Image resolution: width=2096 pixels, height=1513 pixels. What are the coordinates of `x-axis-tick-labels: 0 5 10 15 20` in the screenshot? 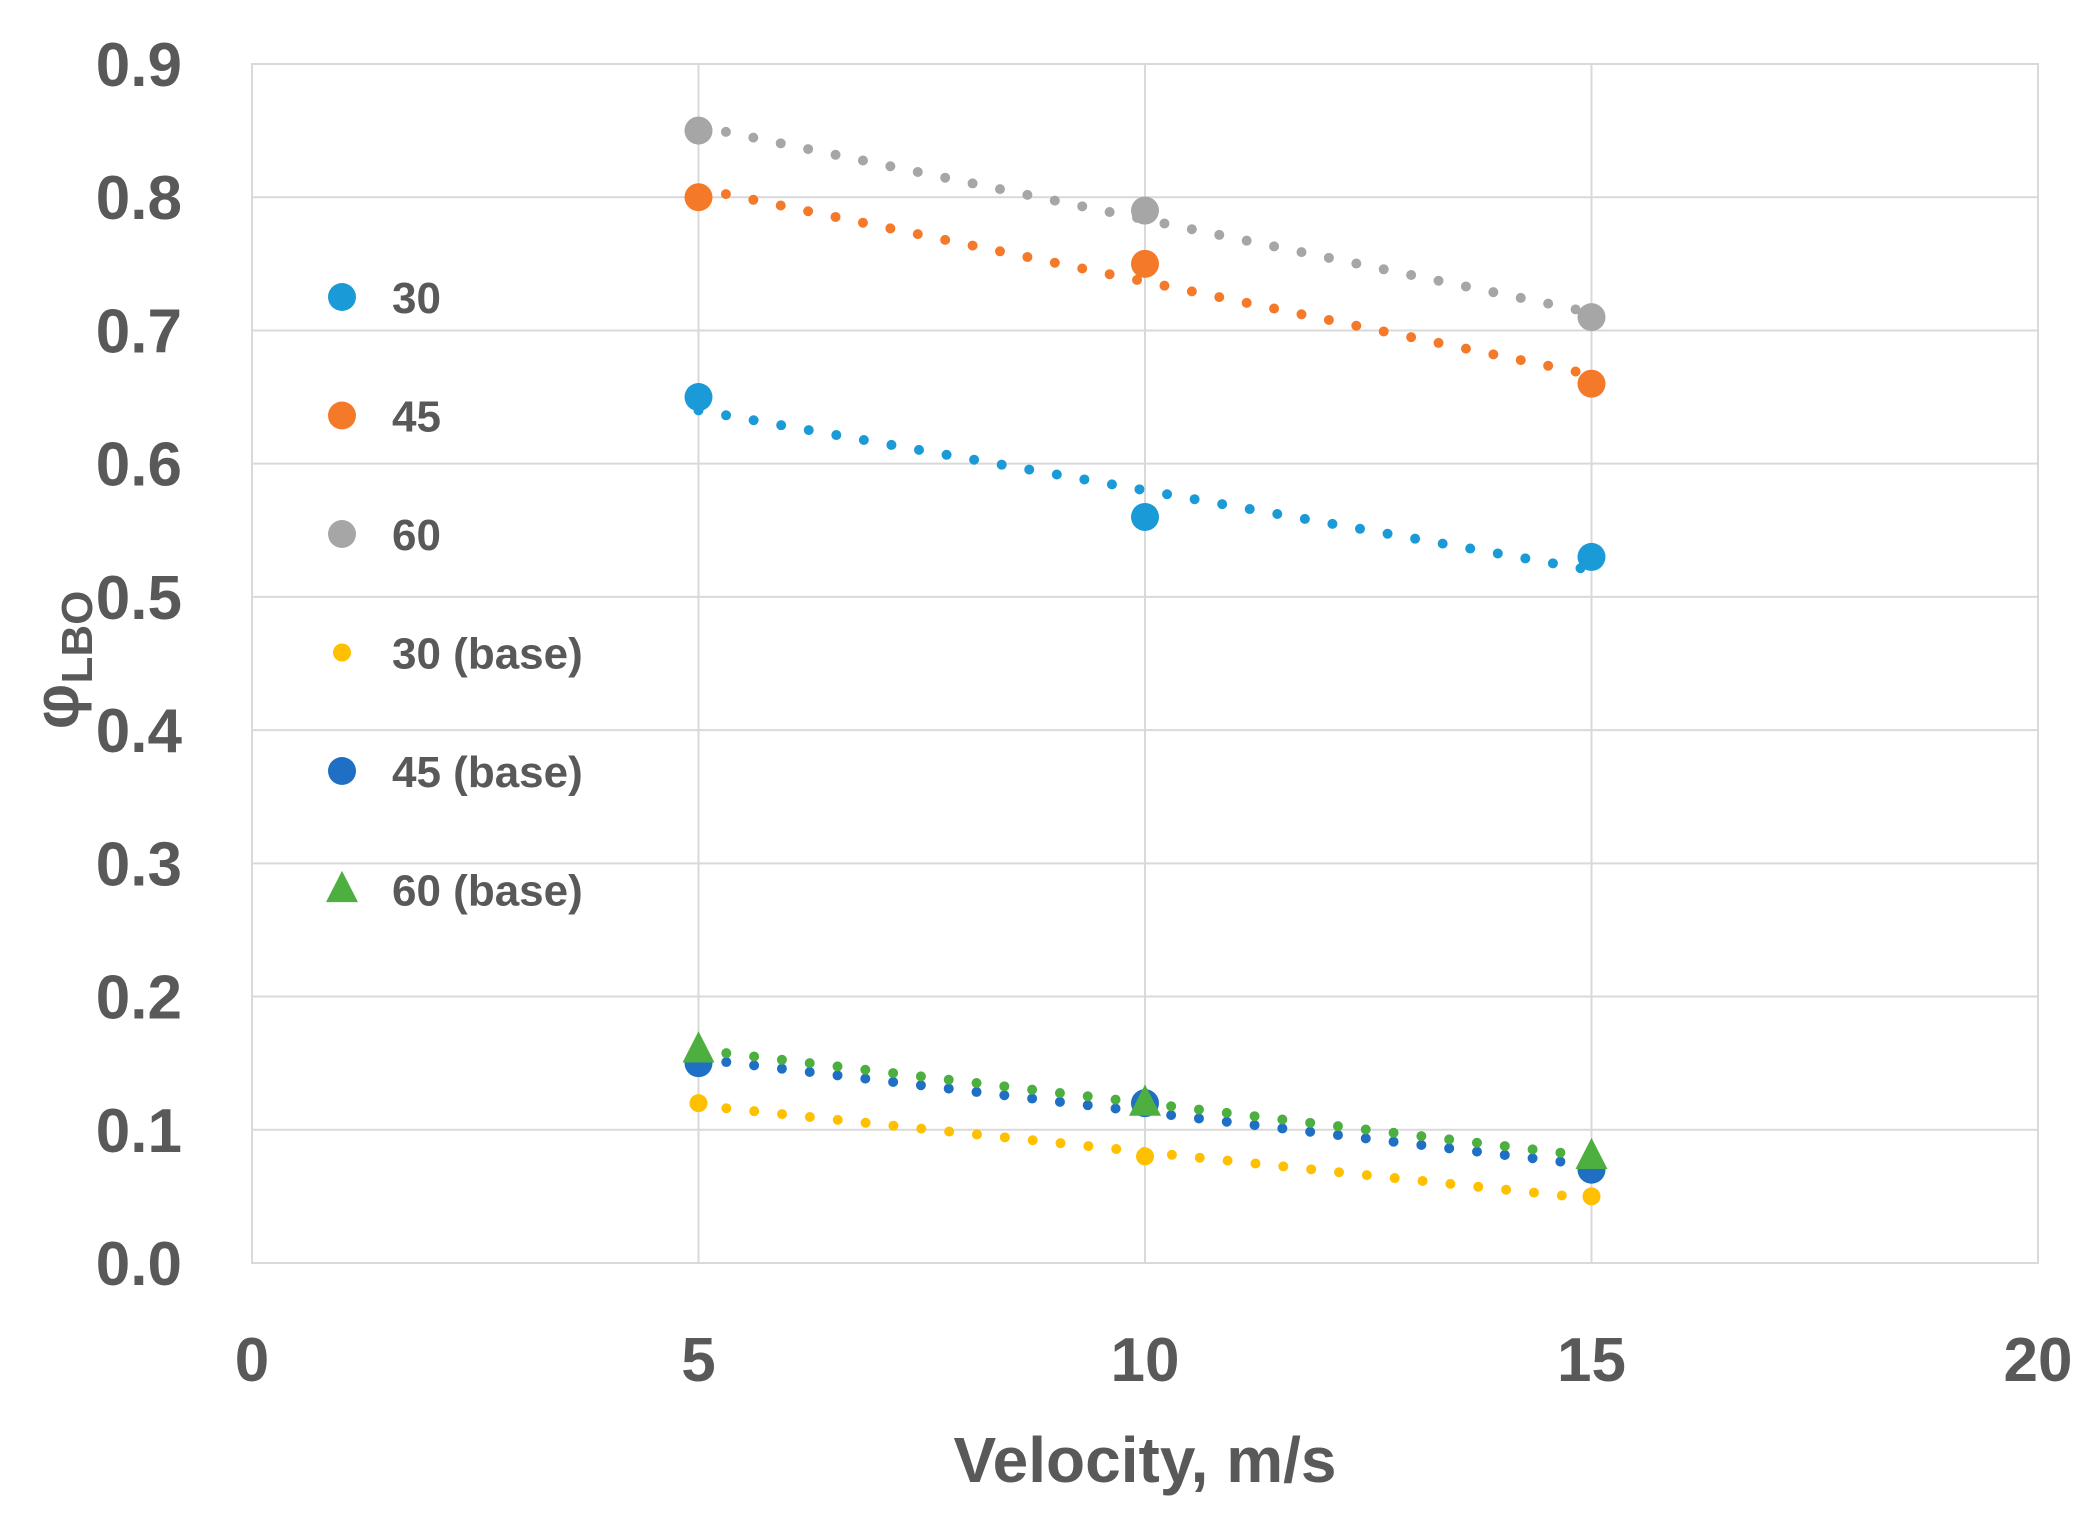 It's located at (1154, 1360).